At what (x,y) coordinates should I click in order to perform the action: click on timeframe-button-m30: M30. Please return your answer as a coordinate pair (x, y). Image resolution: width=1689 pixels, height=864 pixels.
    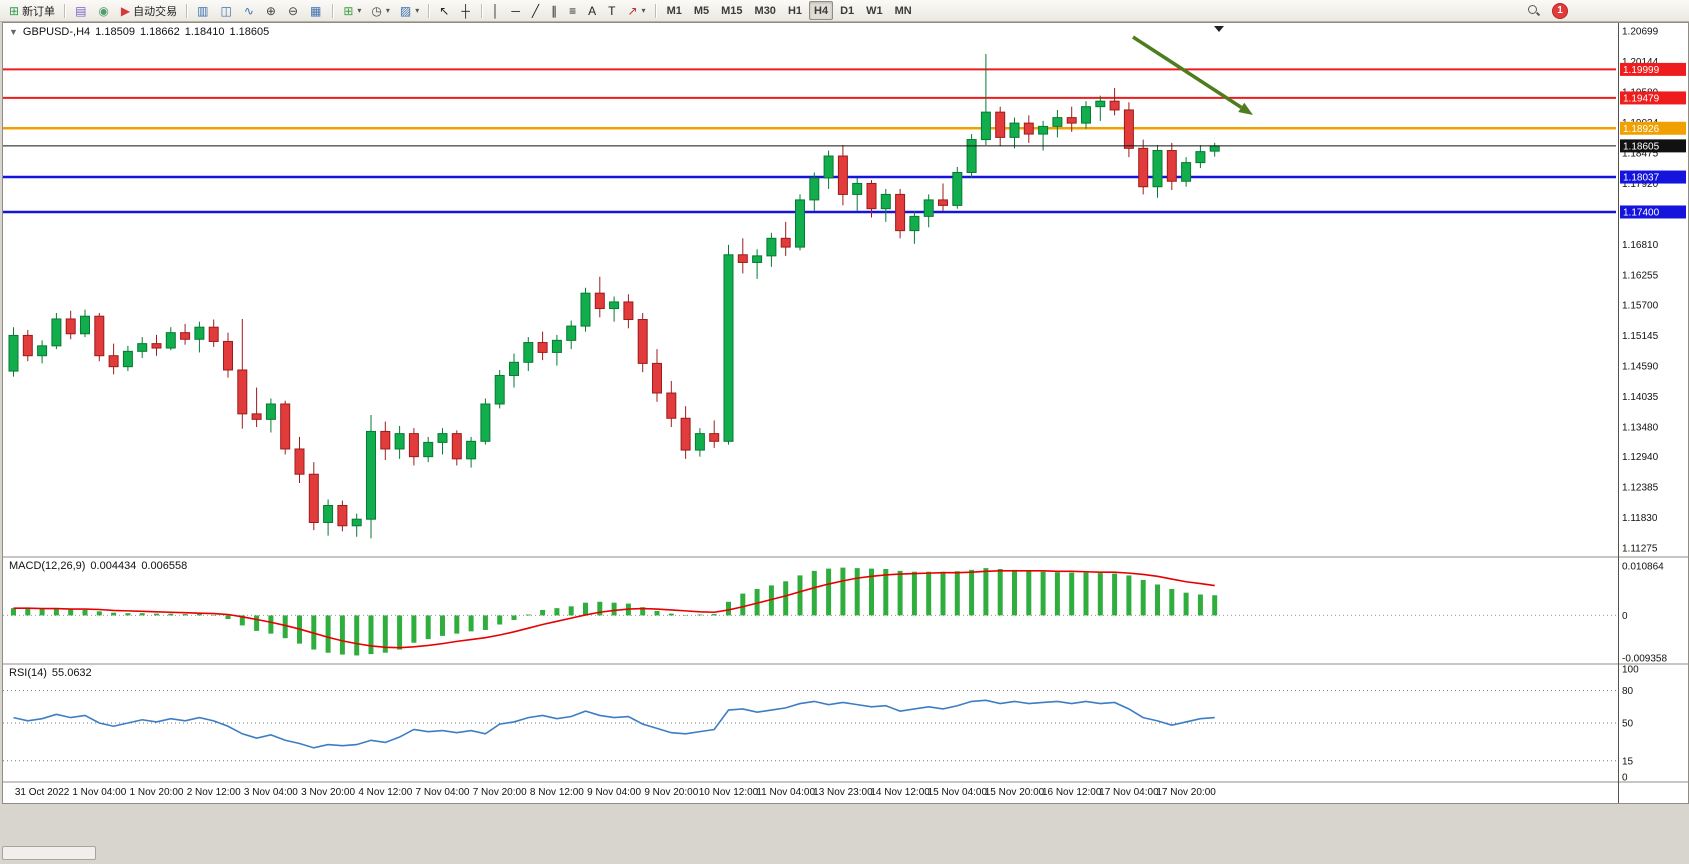
    Looking at the image, I should click on (765, 10).